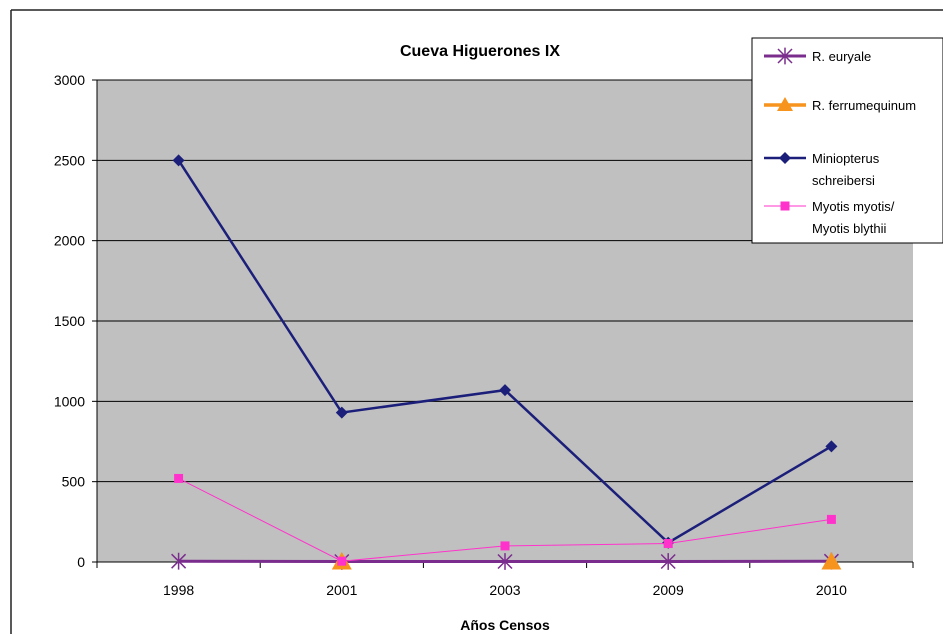 The image size is (943, 639). What do you see at coordinates (69, 401) in the screenshot?
I see `y-tick-label: 1000` at bounding box center [69, 401].